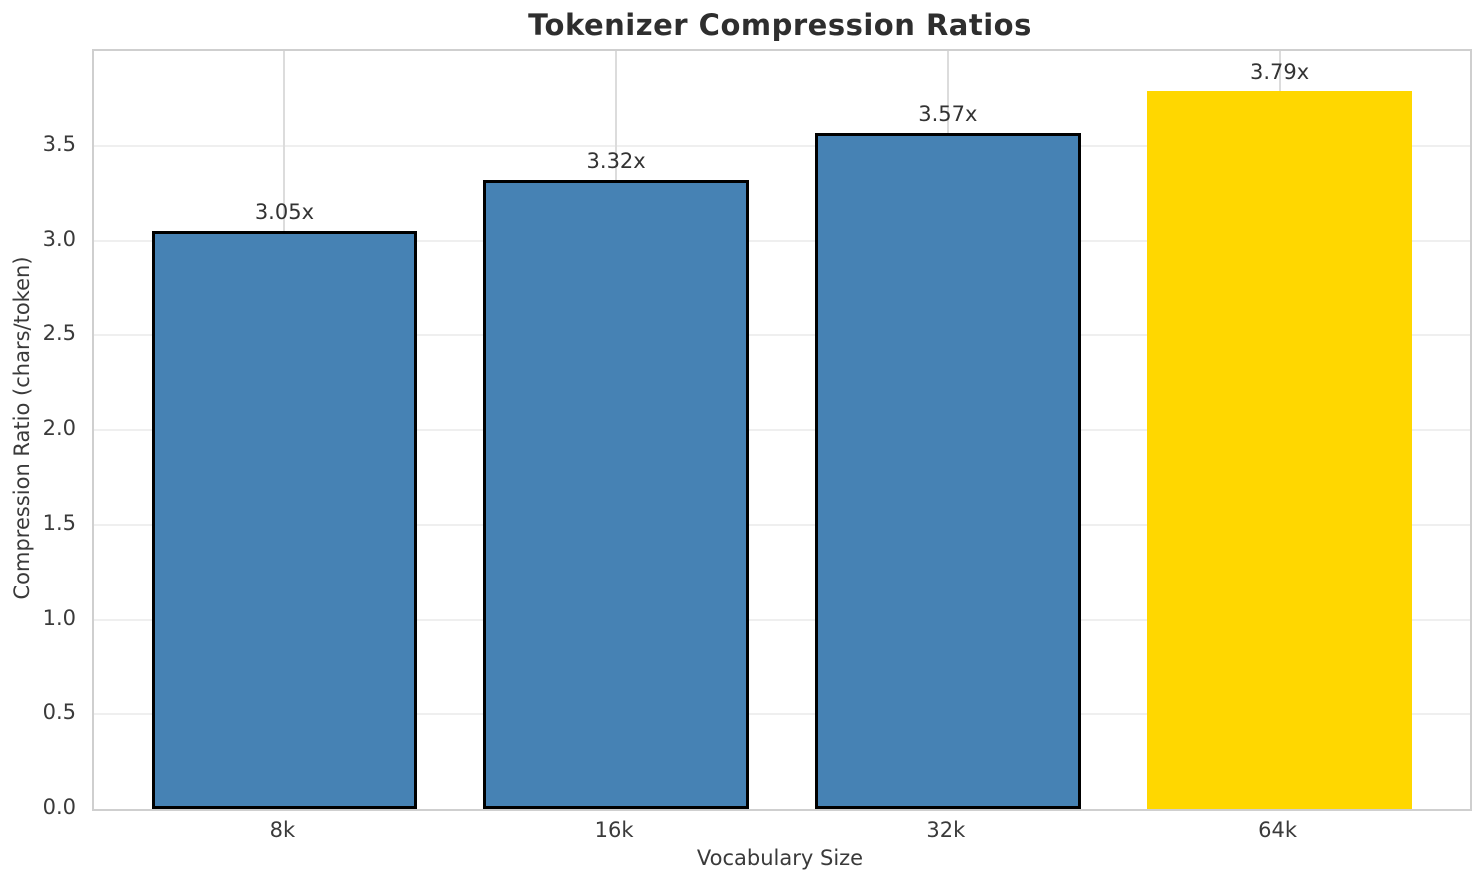  I want to click on bar-value-label: 3.79x, so click(1279, 71).